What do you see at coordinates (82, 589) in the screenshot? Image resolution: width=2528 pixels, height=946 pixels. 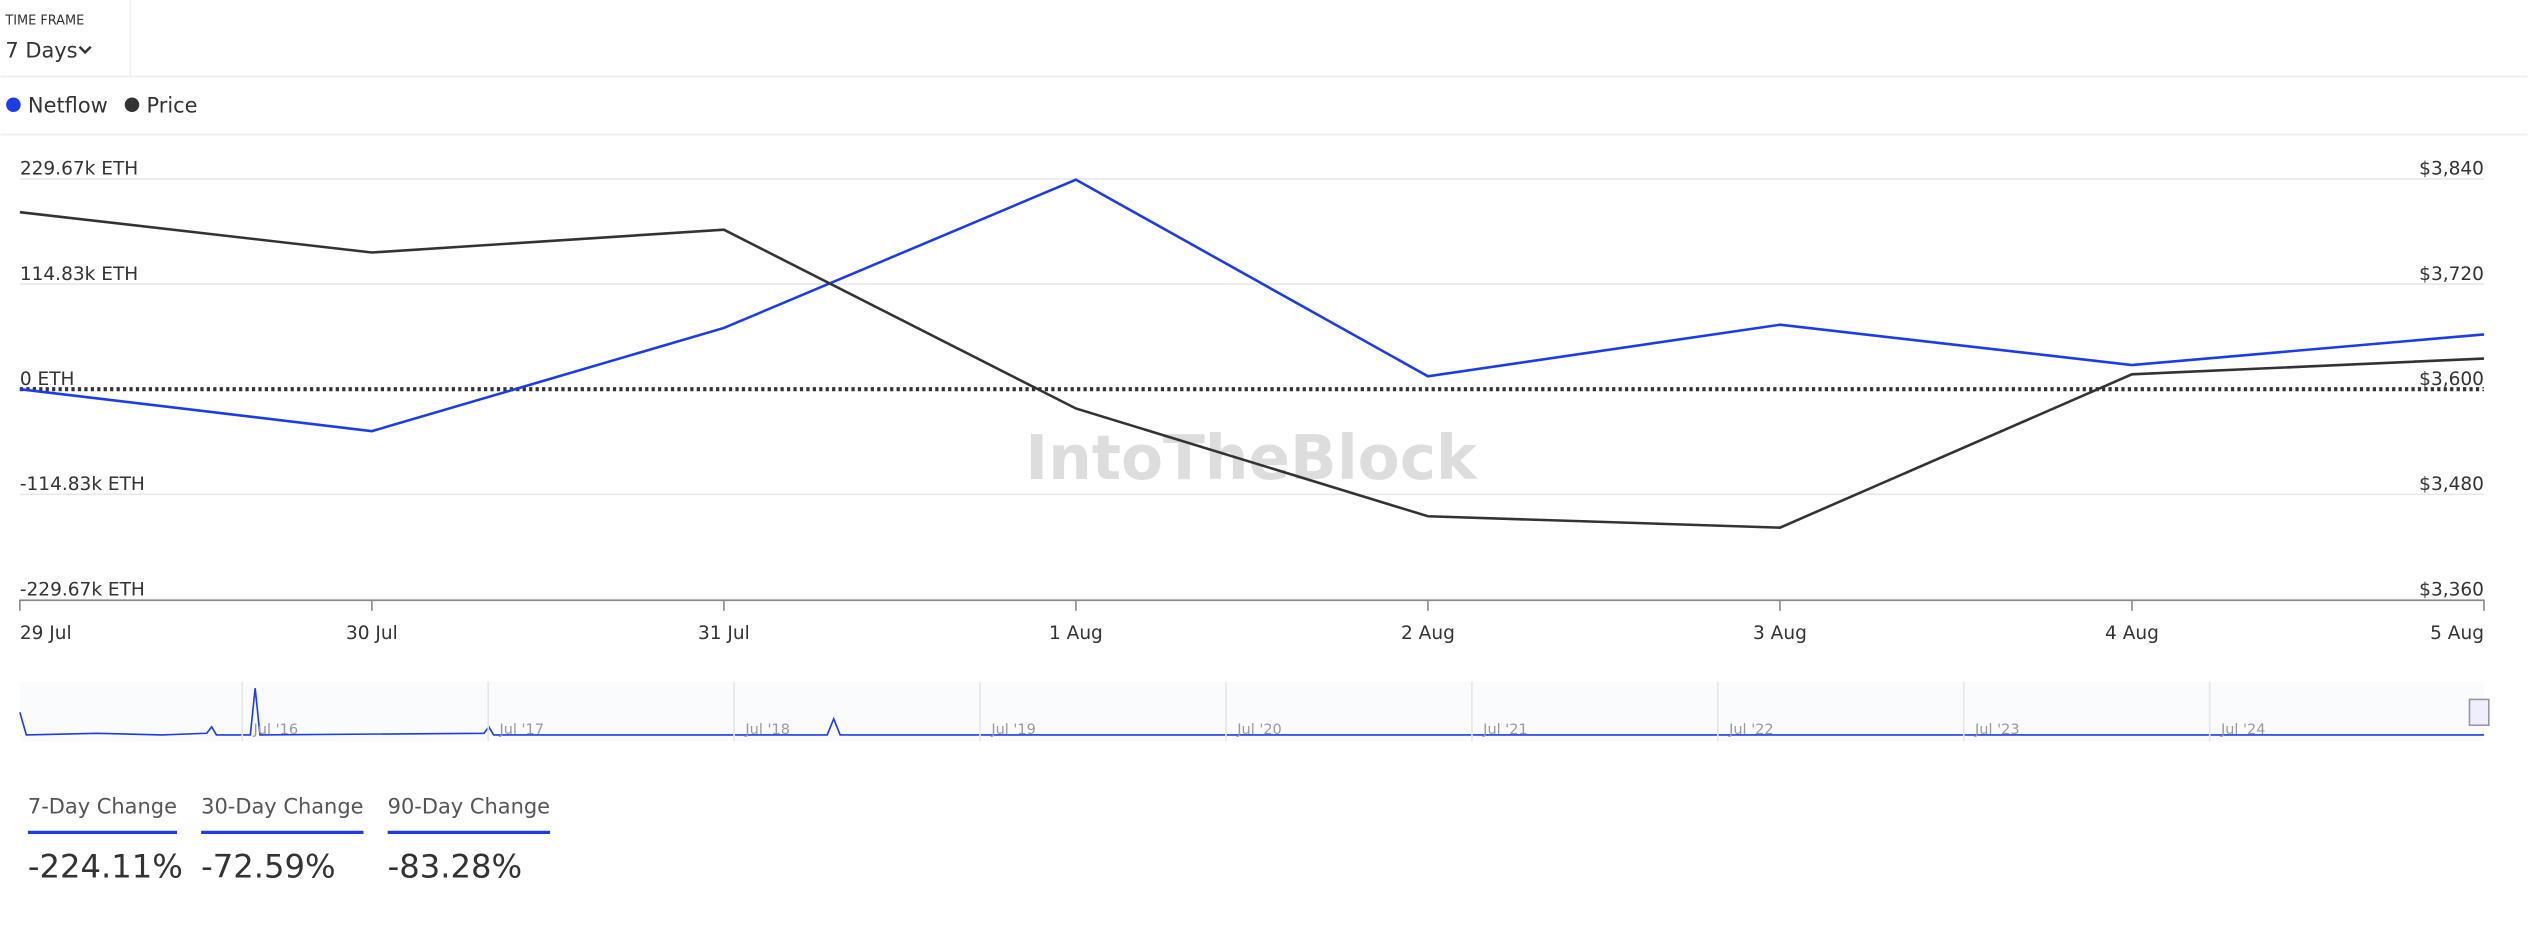 I see `y-tick-label: -229.67k ETH` at bounding box center [82, 589].